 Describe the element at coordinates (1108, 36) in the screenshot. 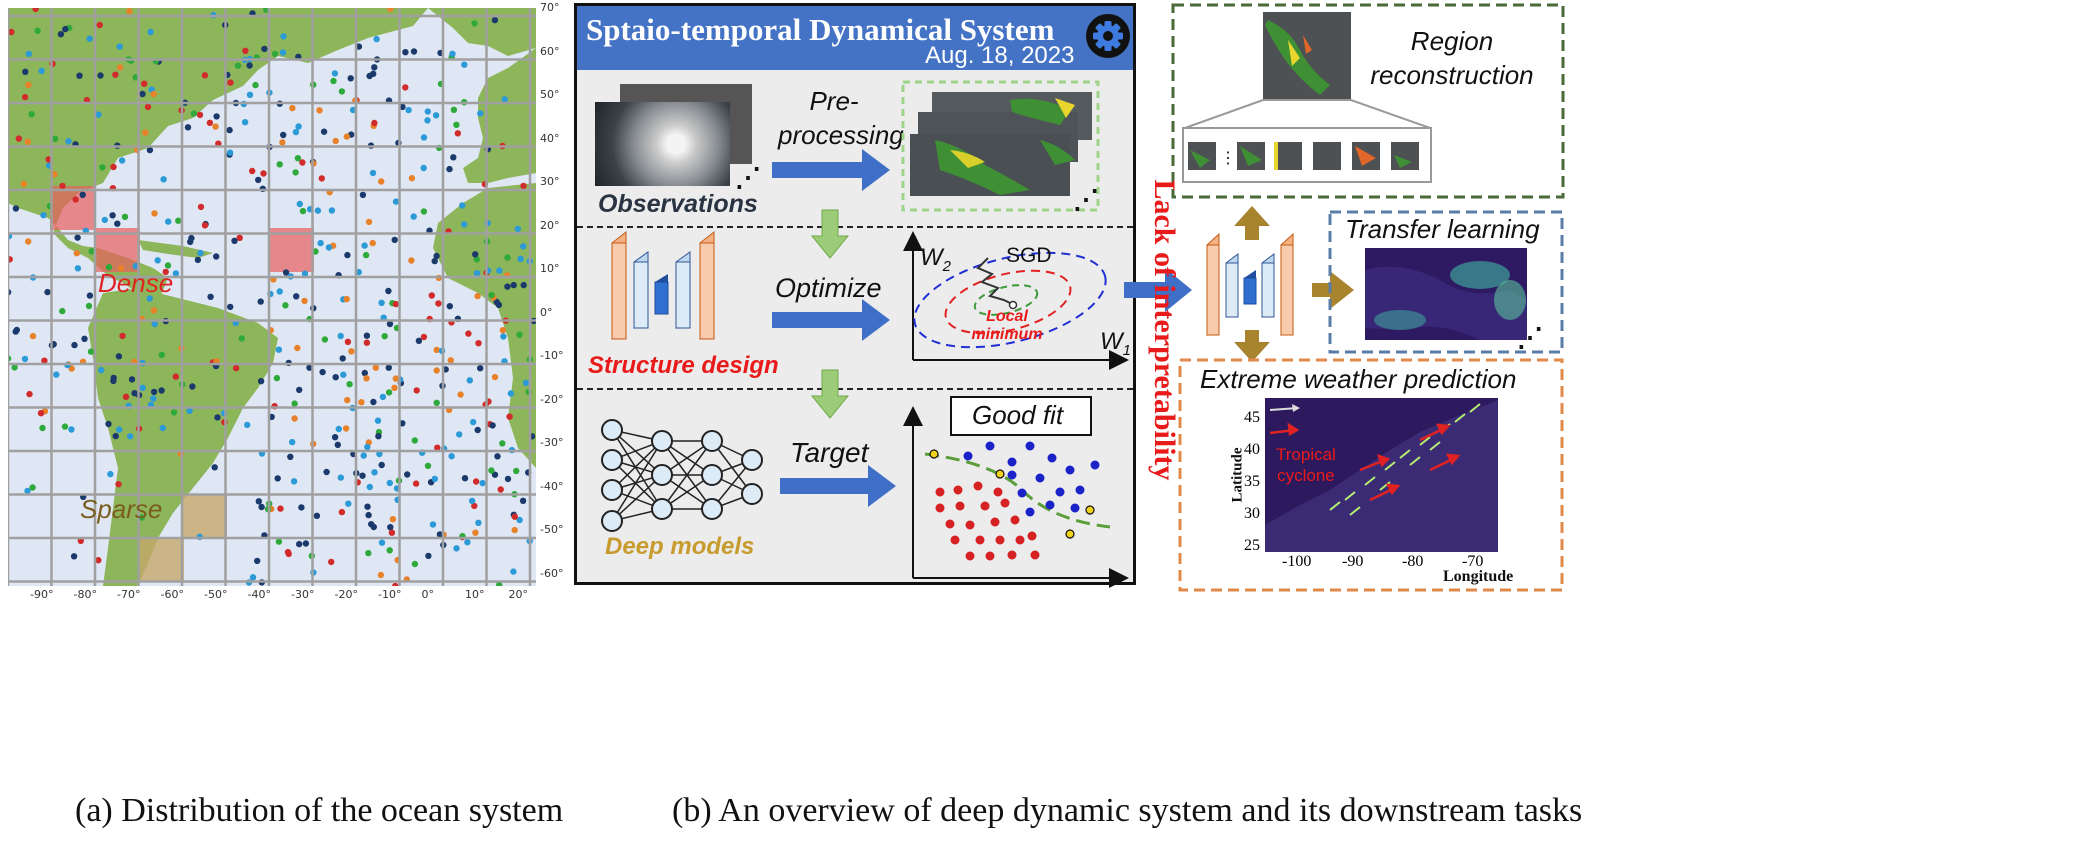

I see `gear-icon` at that location.